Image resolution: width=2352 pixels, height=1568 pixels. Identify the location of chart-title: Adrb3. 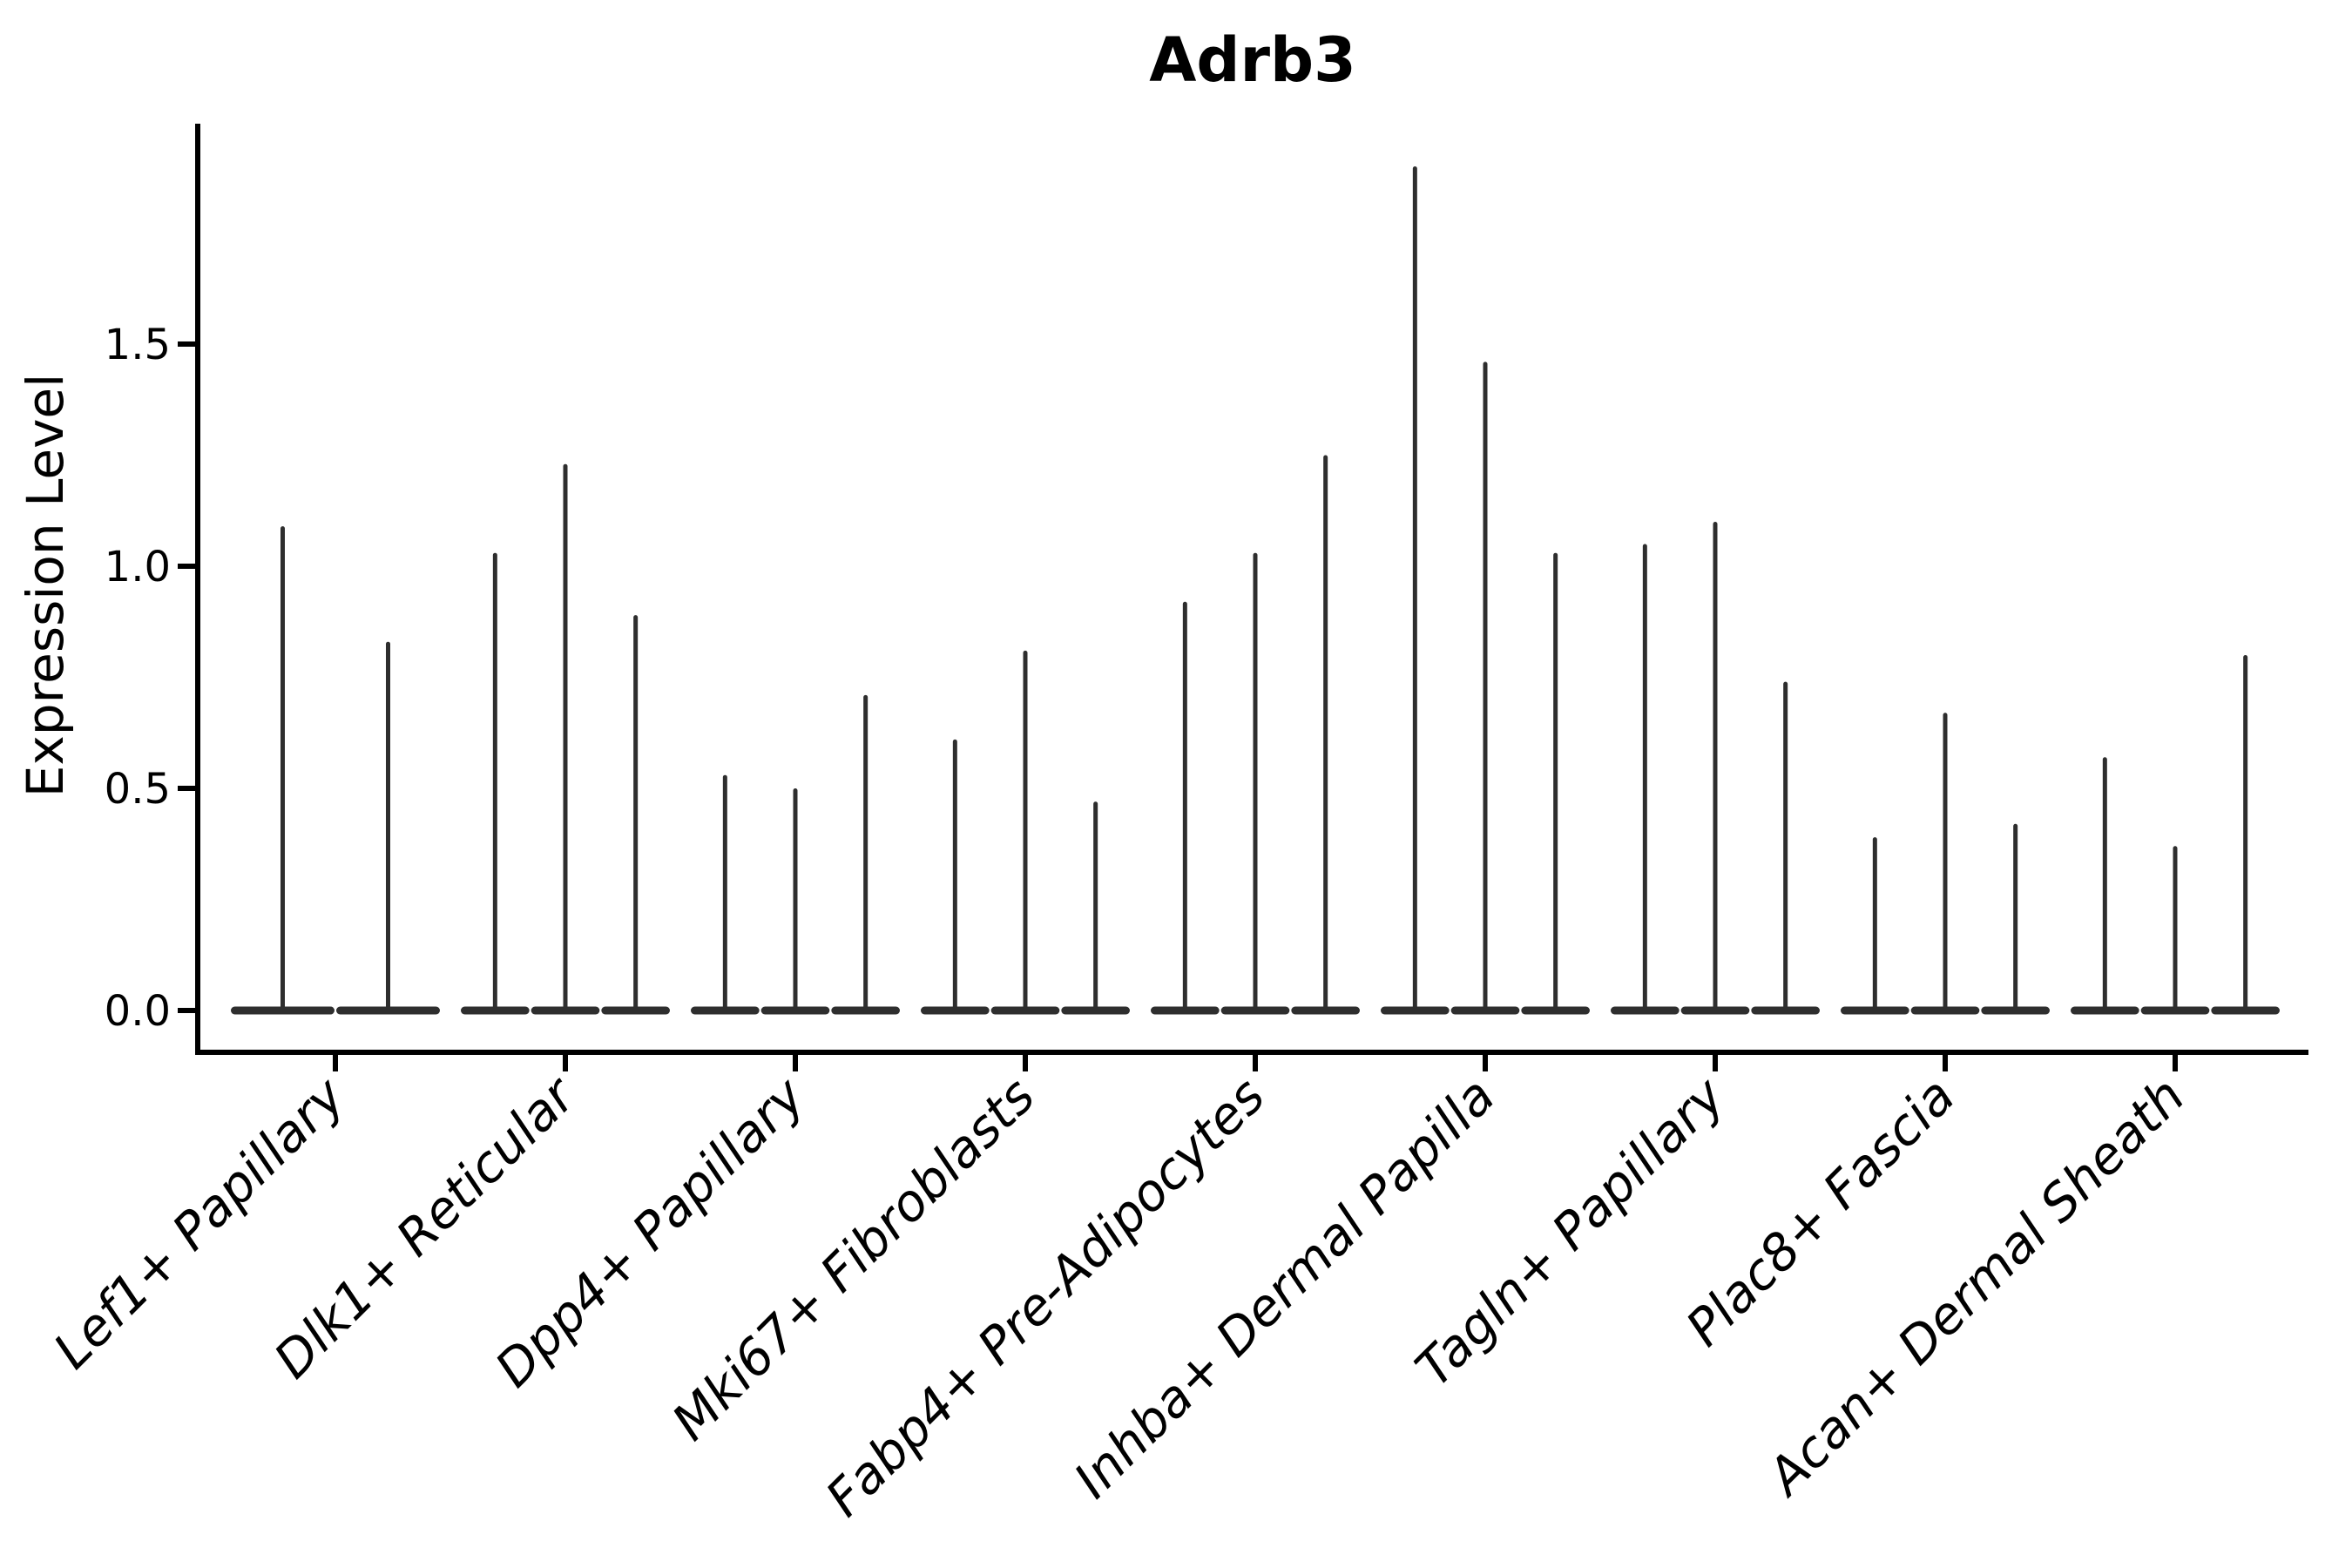
(1252, 60).